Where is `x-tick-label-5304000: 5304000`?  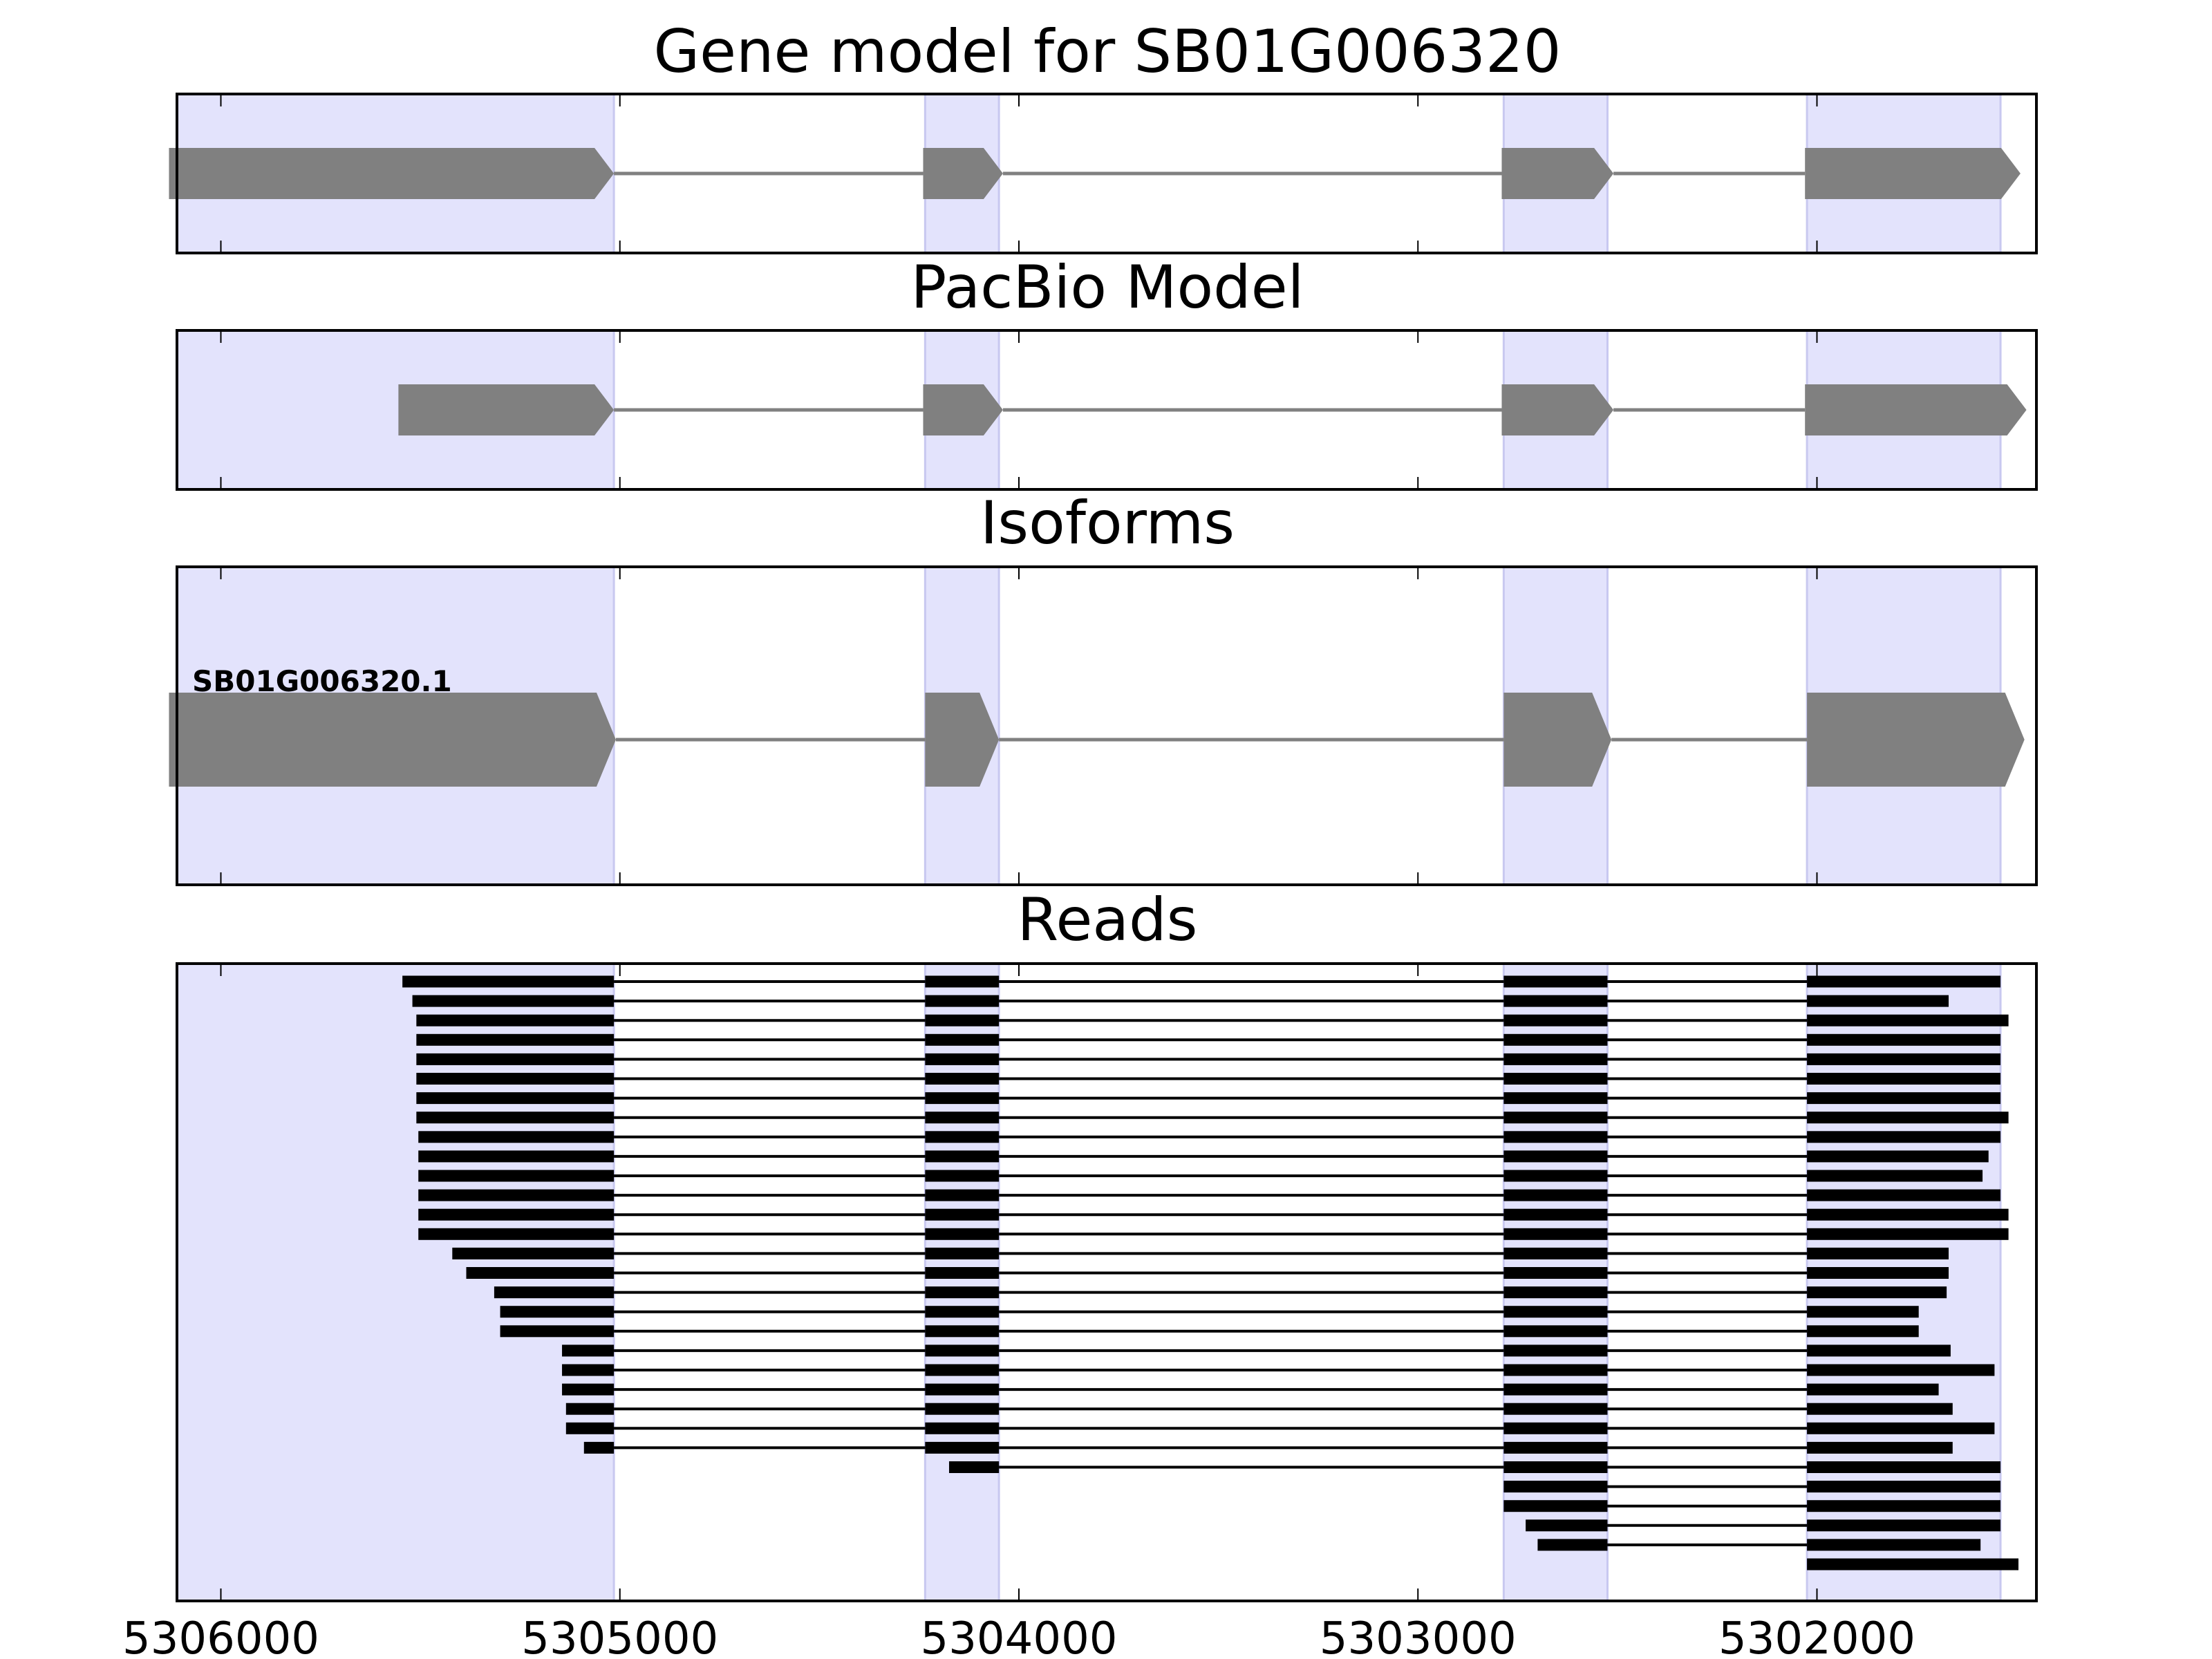 x-tick-label-5304000: 5304000 is located at coordinates (1018, 1636).